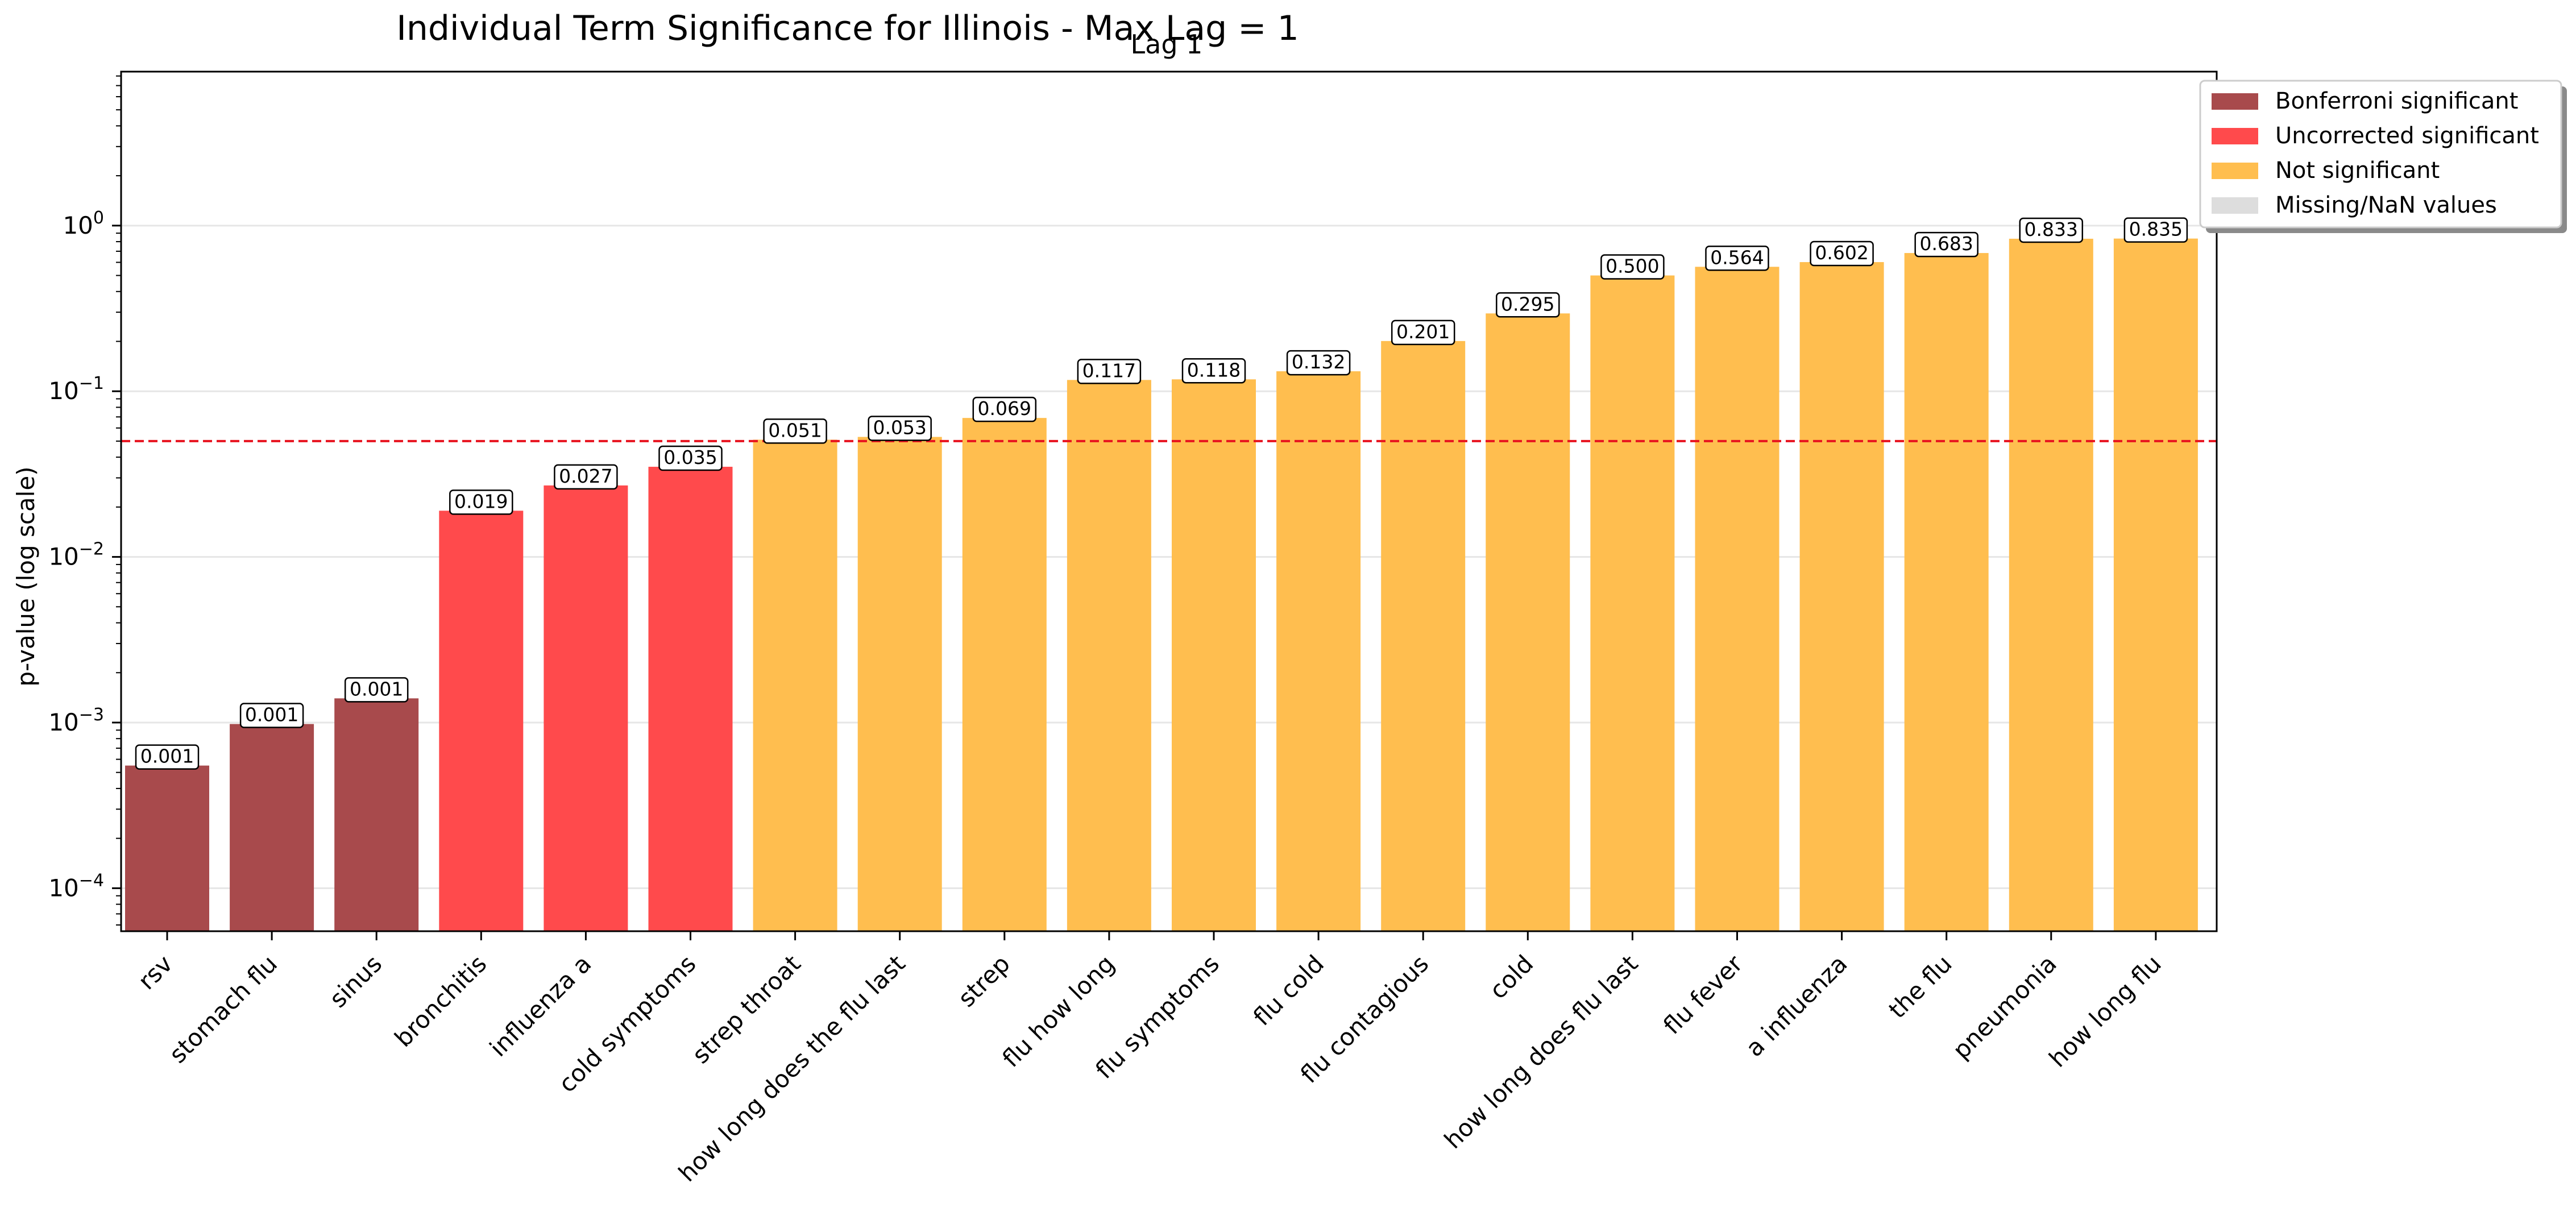 The width and height of the screenshot is (2576, 1224). I want to click on legend-box, so click(2380, 154).